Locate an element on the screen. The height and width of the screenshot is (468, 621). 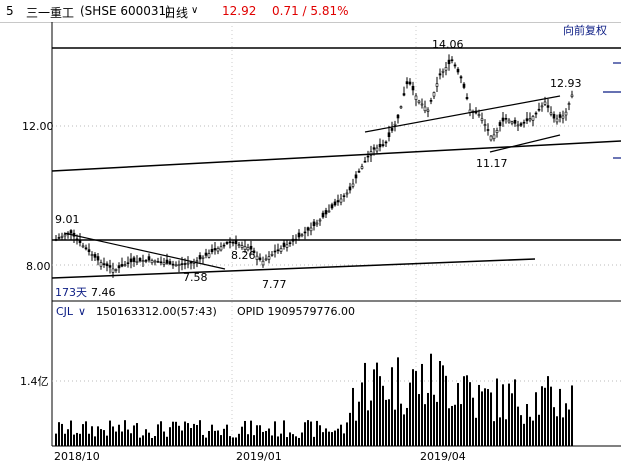
trend-line-long is located at coordinates (336, 156).